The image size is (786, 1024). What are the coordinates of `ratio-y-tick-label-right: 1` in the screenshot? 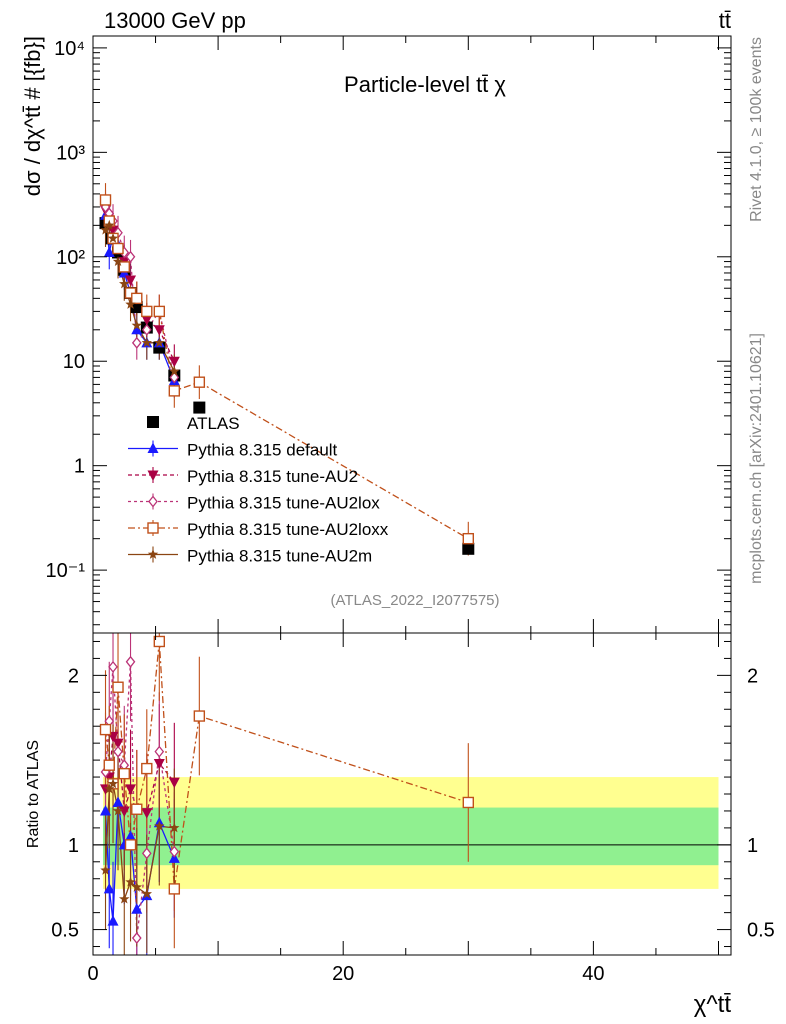 It's located at (752, 846).